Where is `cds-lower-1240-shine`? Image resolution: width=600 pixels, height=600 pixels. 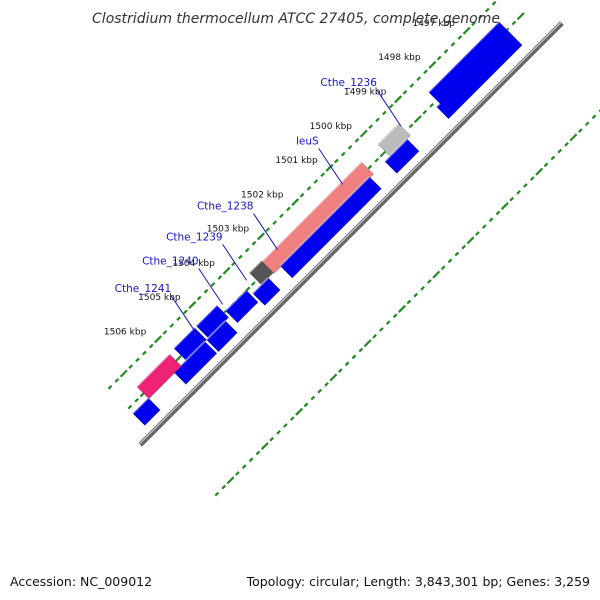
cds-lower-1240-shine is located at coordinates (216, 330).